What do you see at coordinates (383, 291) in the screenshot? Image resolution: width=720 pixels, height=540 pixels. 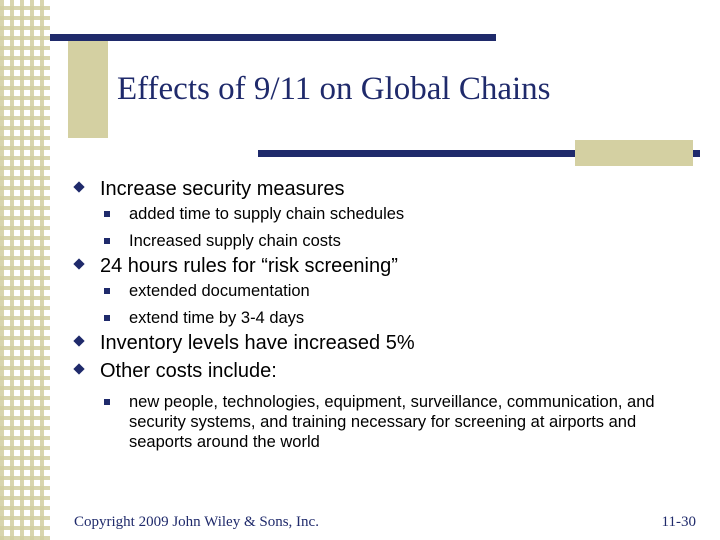 I see `sub-bullet-item: extended documentation` at bounding box center [383, 291].